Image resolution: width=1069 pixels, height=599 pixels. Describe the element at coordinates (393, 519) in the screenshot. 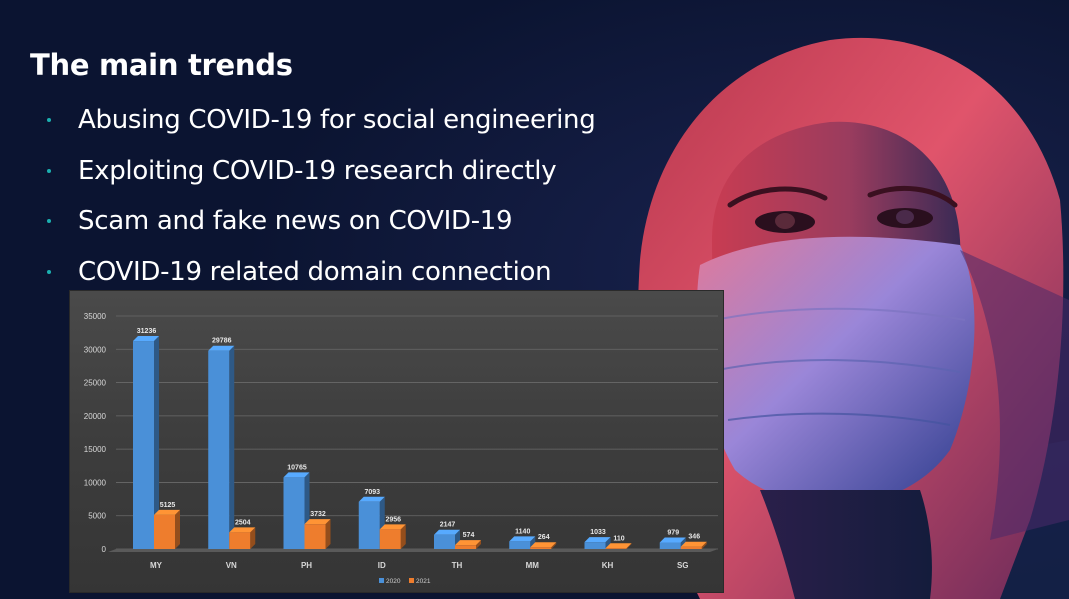

I see `data-label: 2956` at that location.